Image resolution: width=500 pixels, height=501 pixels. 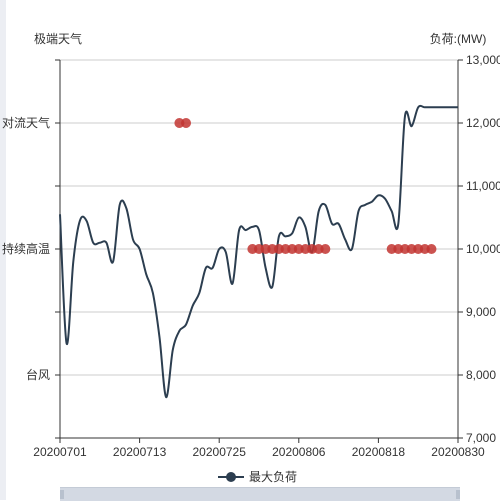 I want to click on zoom-handle-left, so click(x=62, y=494).